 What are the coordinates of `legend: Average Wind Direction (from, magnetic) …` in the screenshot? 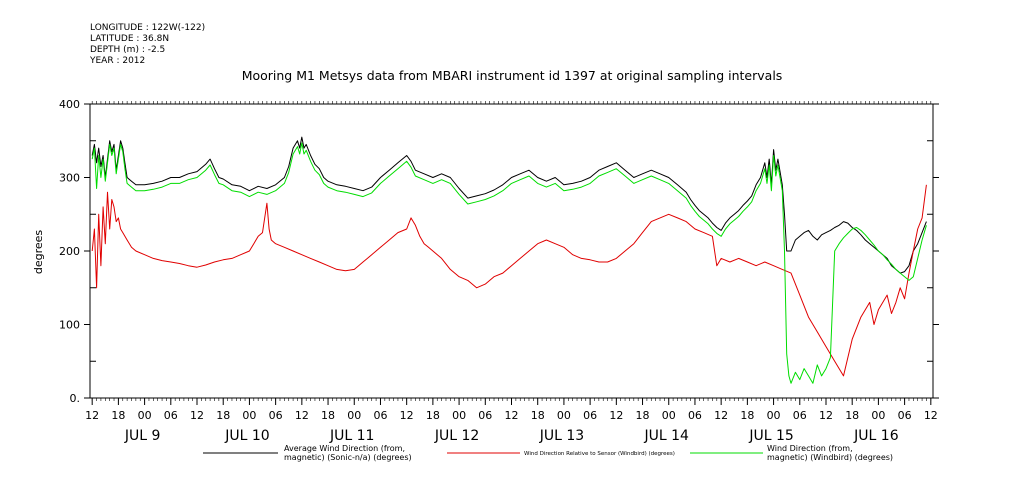 It's located at (548, 453).